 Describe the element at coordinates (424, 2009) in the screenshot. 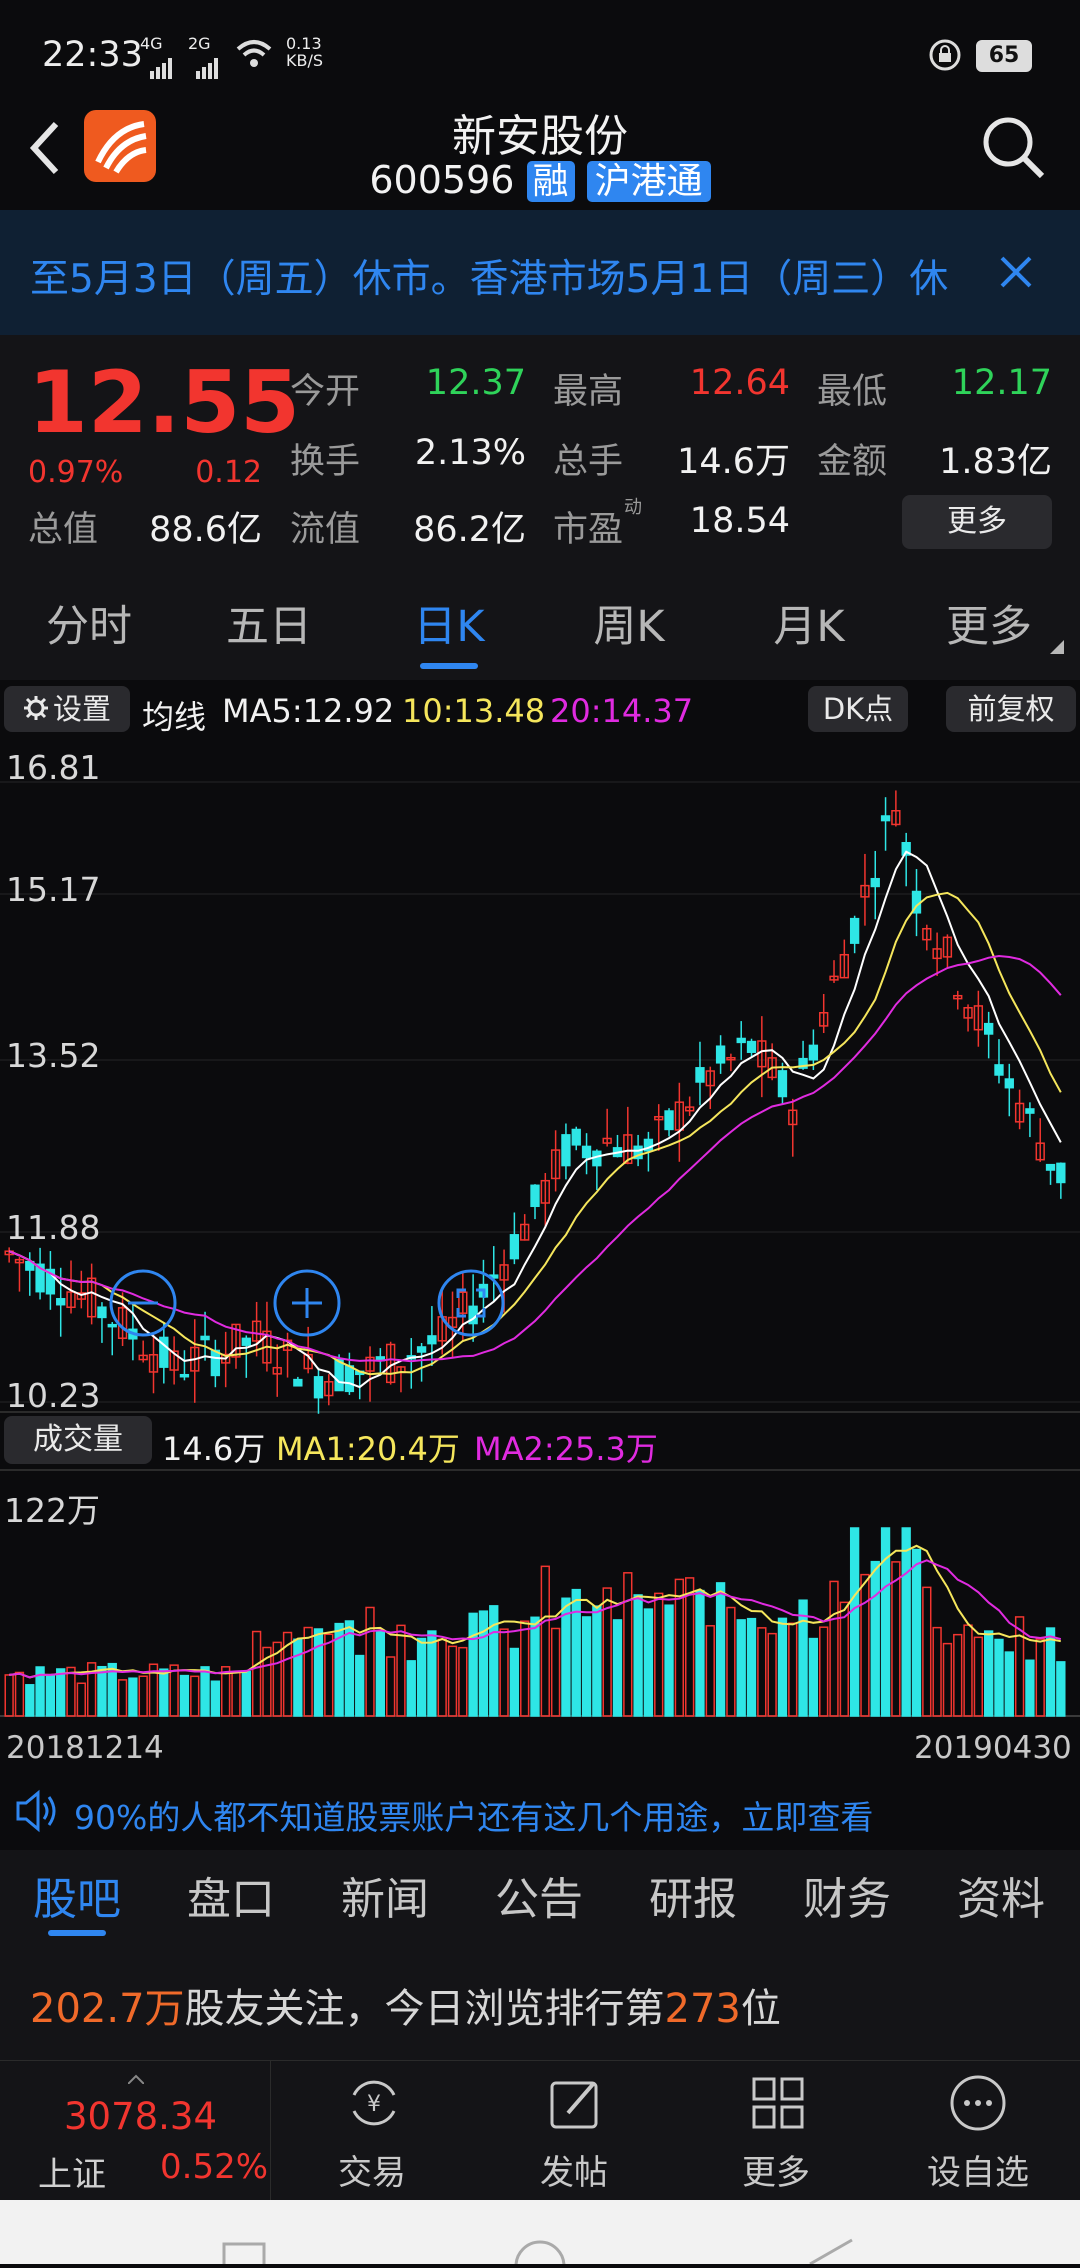

I see `follow-text-1: 股友关注，今日浏览排行第` at that location.